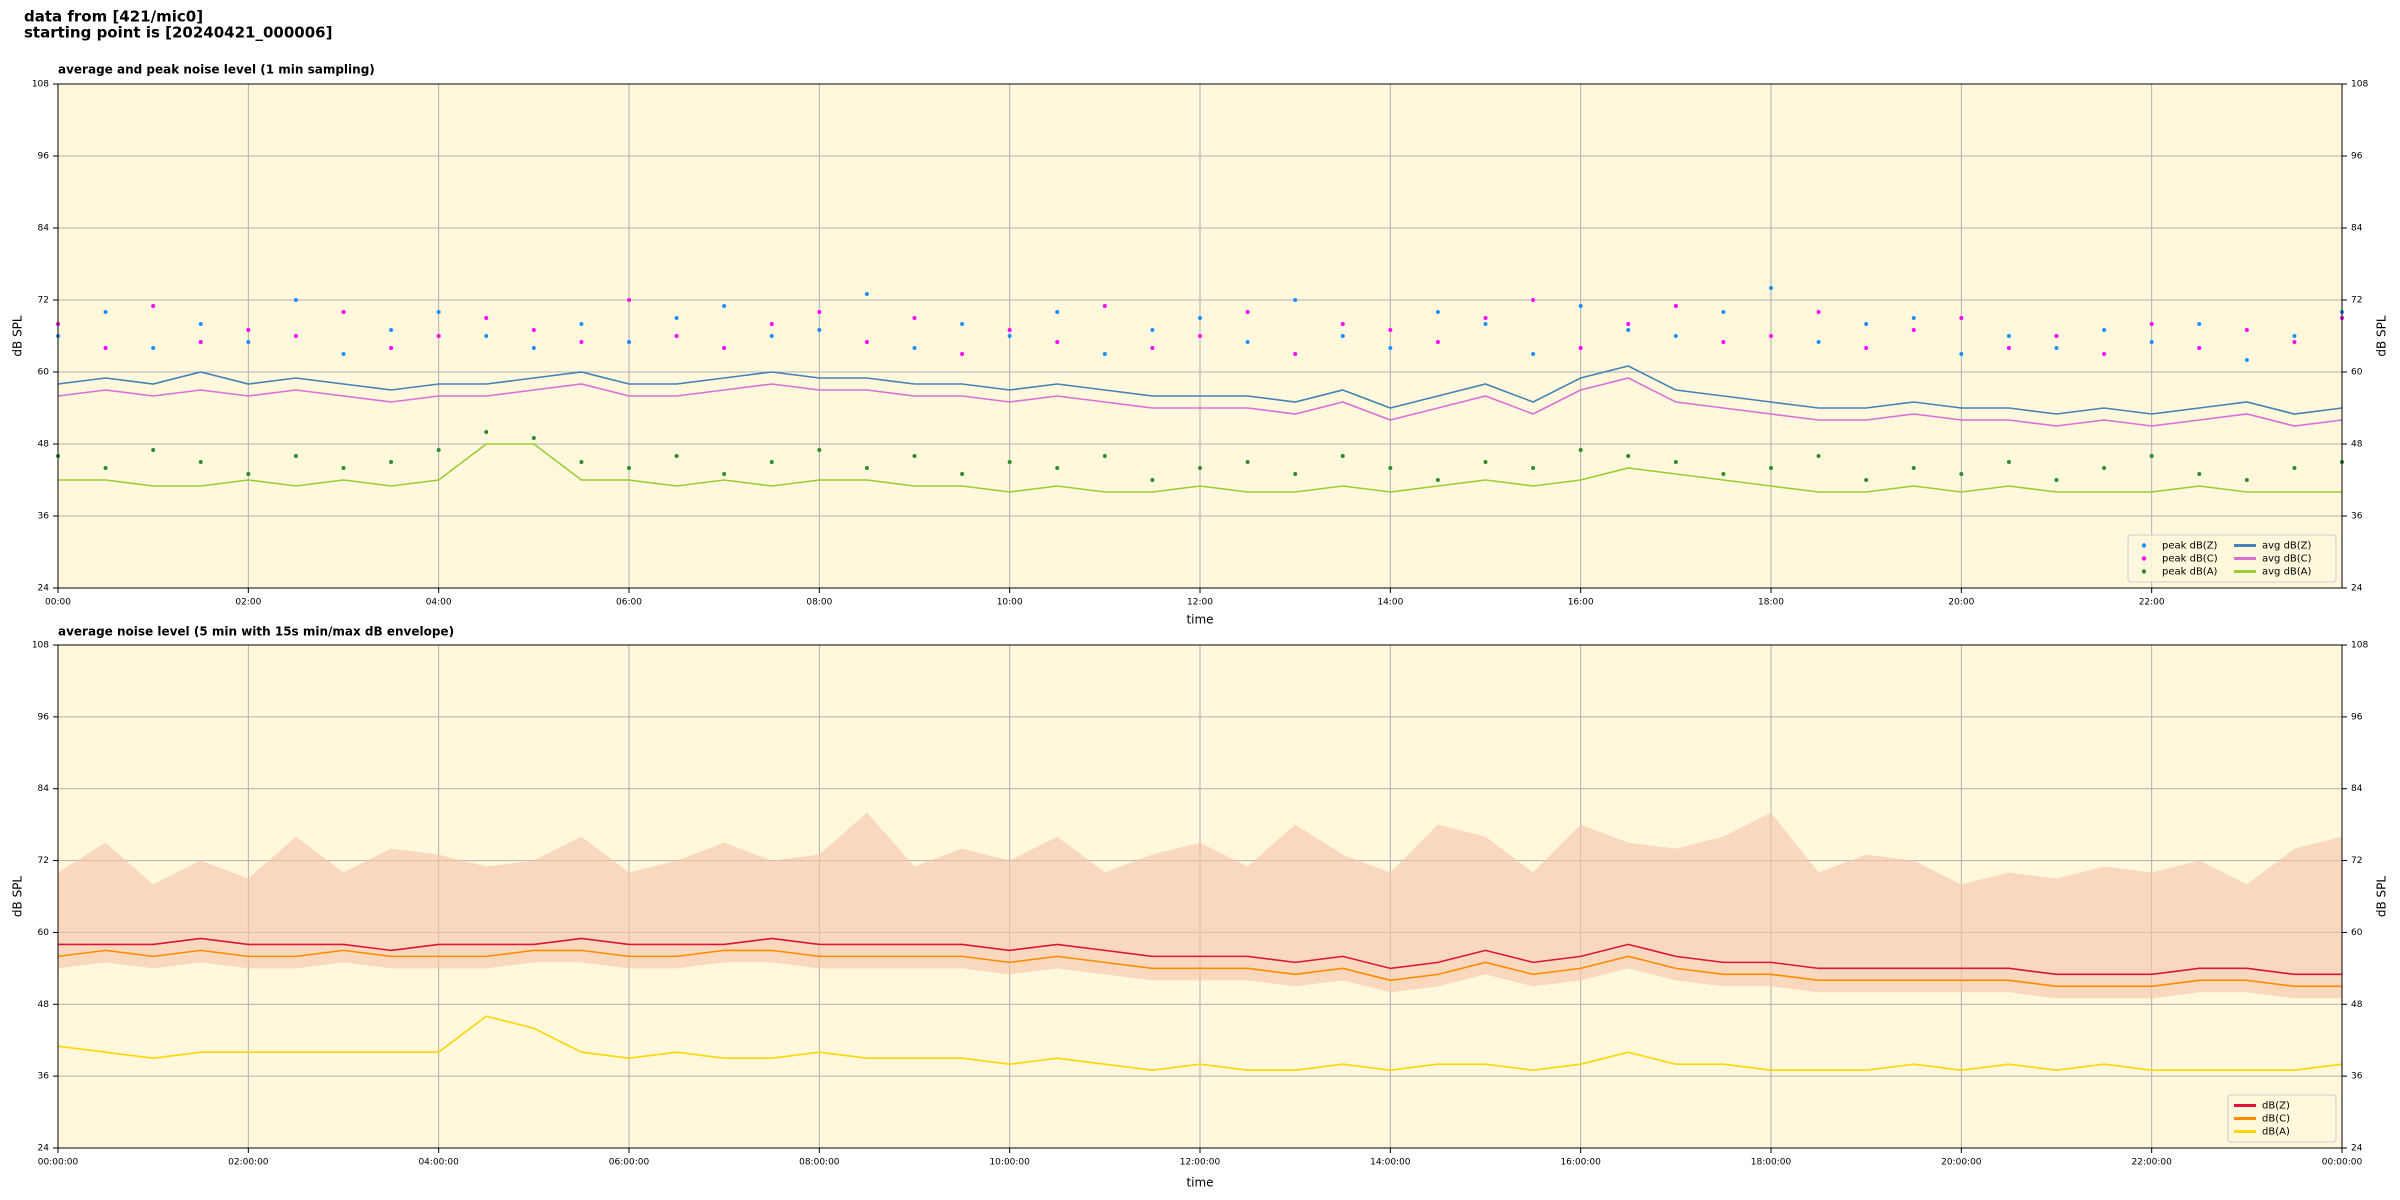  Describe the element at coordinates (2287, 572) in the screenshot. I see `legend-label: avg dB(A)` at that location.